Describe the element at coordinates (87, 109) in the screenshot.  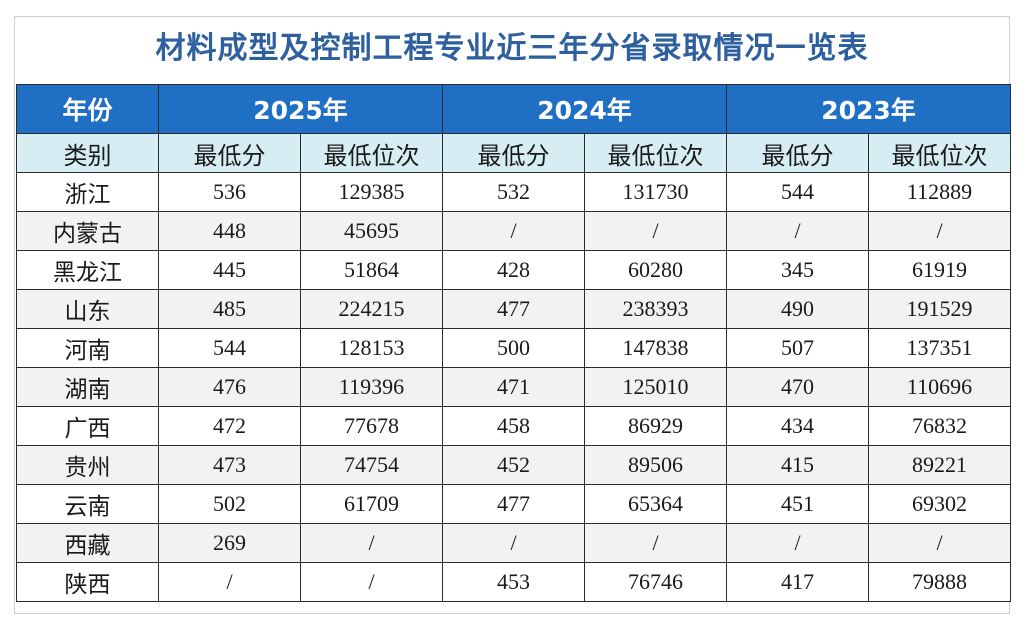
I see `year-label: 年份` at that location.